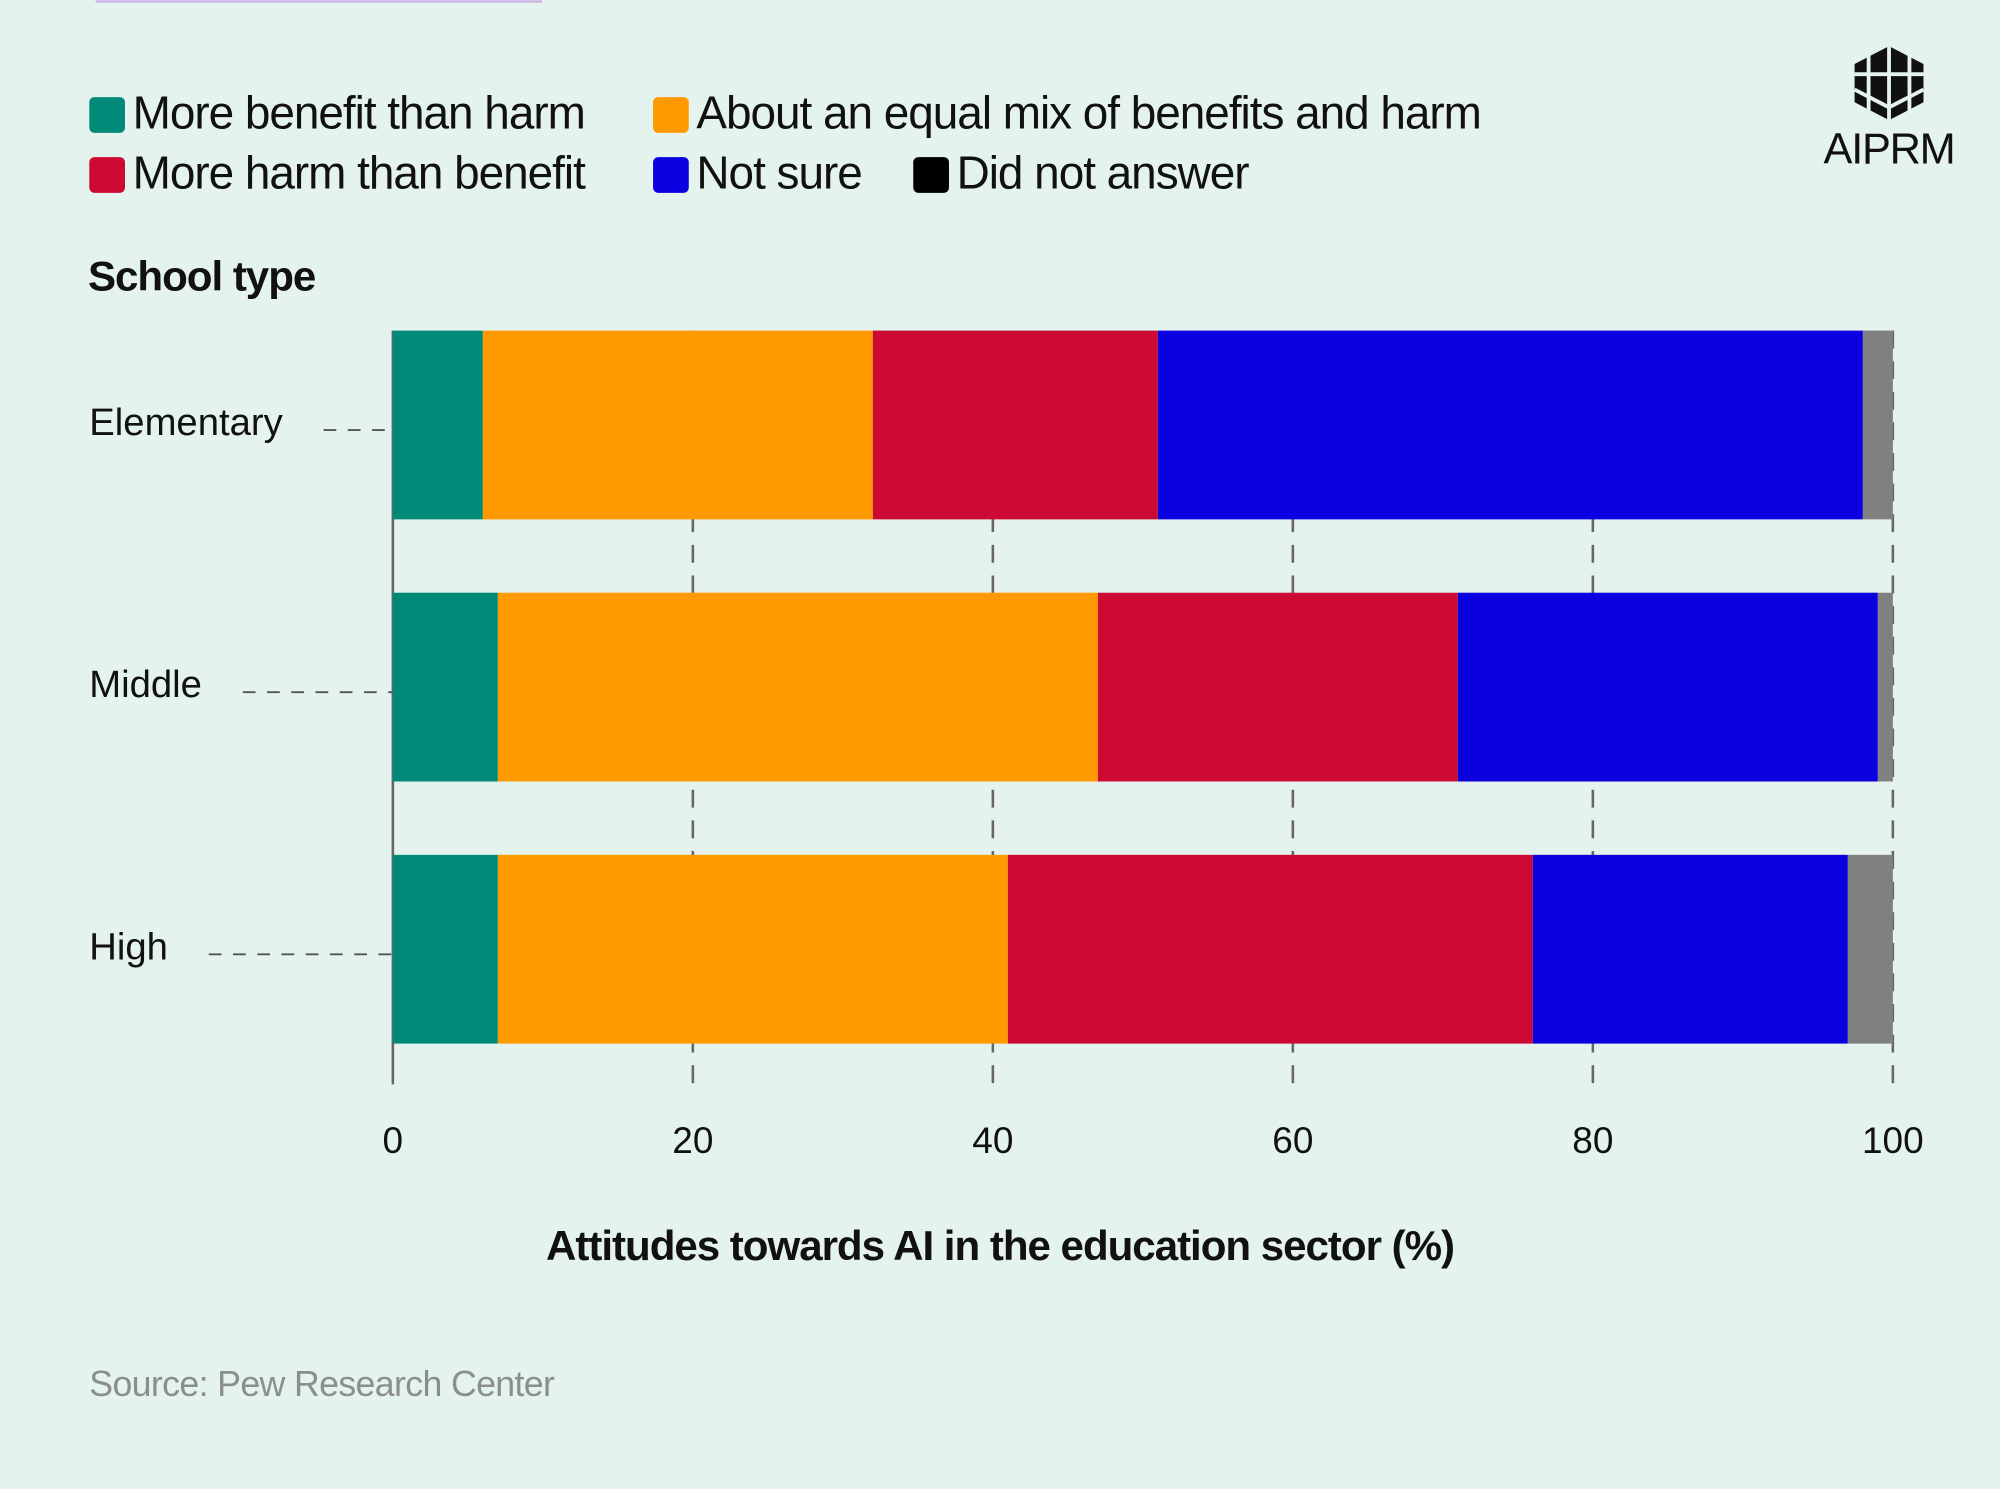 The width and height of the screenshot is (2000, 1489). Describe the element at coordinates (1893, 1140) in the screenshot. I see `x-tick-label: 100` at that location.